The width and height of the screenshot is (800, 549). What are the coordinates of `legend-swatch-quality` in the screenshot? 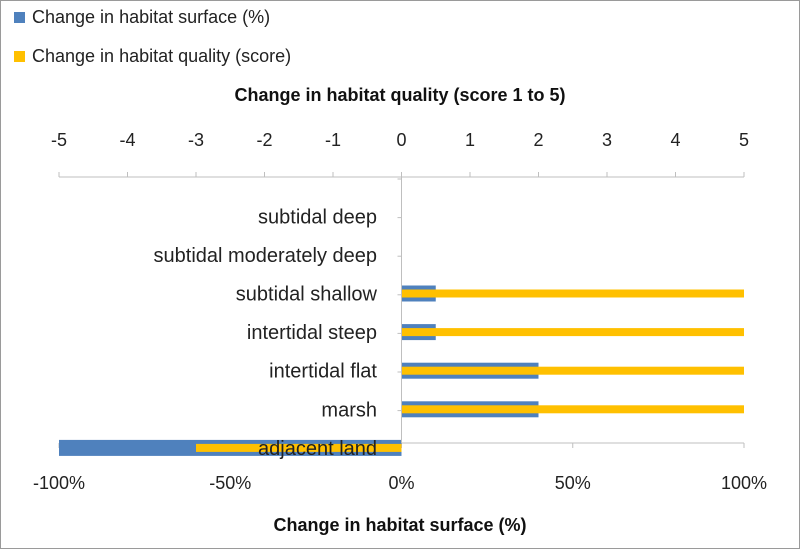 It's located at (19, 56).